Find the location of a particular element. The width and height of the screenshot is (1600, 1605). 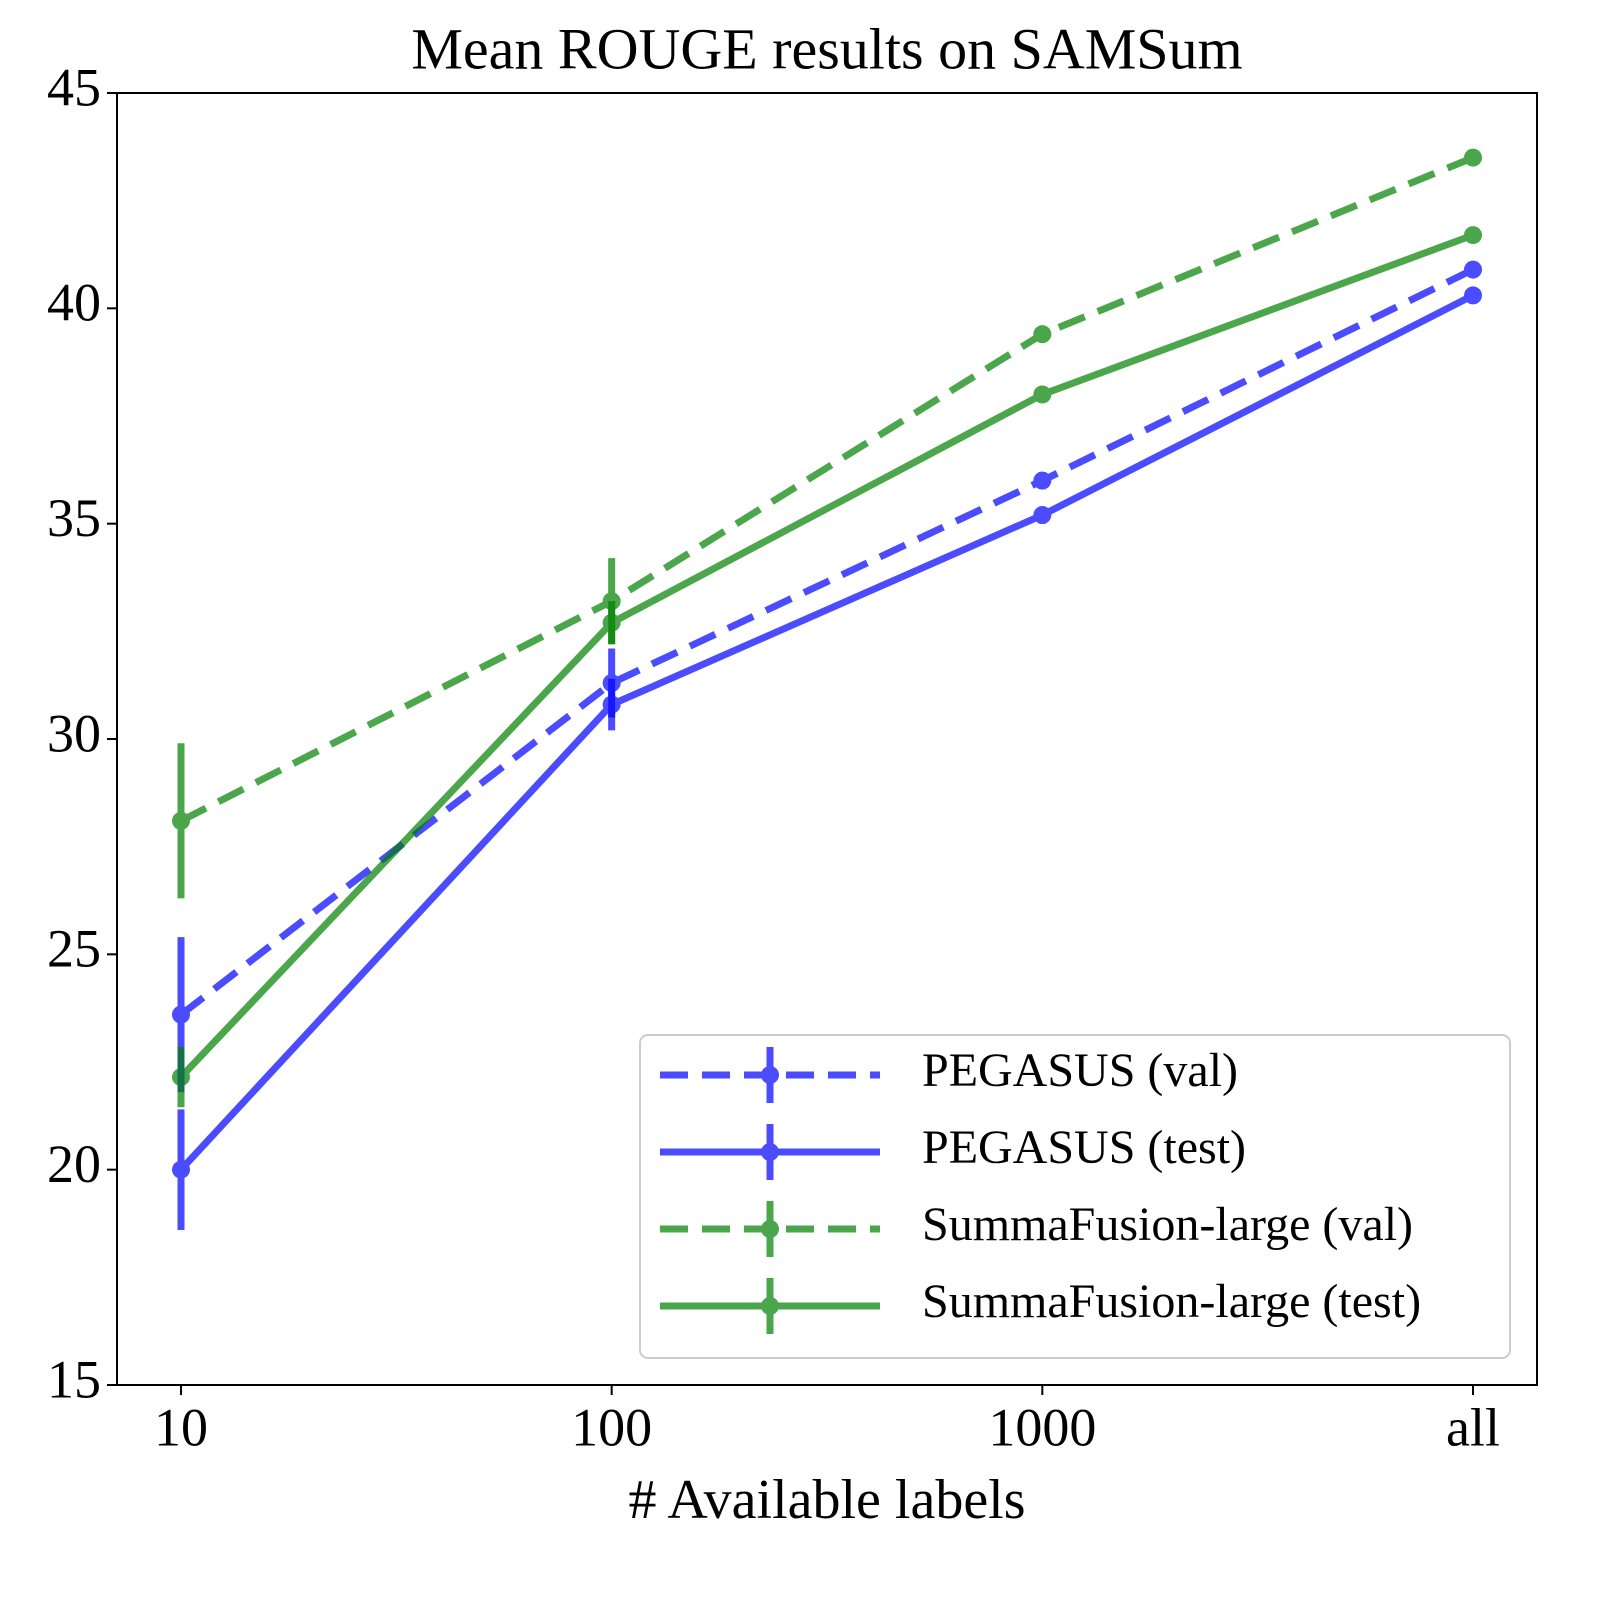

y-tick-label: 30 is located at coordinates (74, 733).